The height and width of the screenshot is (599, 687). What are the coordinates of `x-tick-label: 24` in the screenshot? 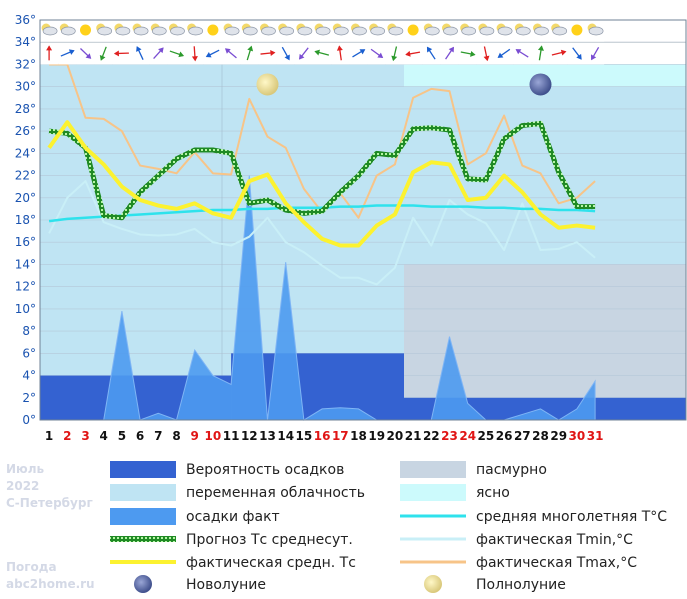 It's located at (467, 436).